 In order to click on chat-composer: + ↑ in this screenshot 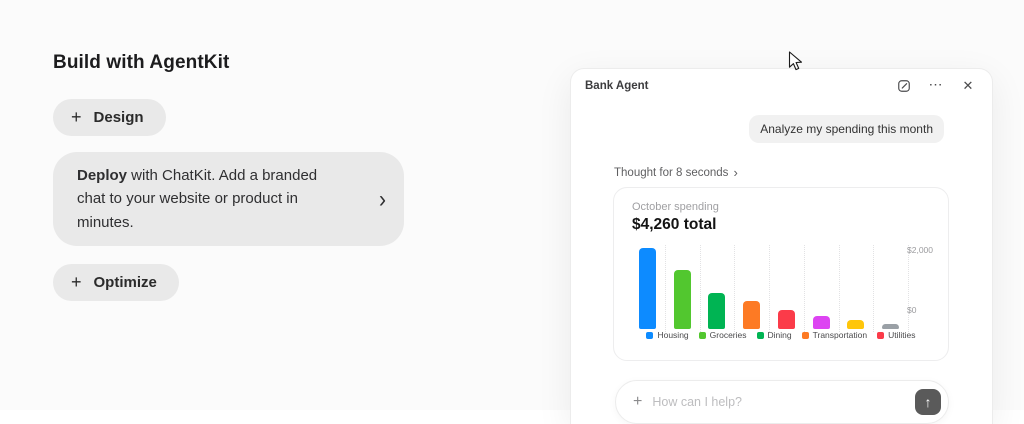, I will do `click(782, 402)`.